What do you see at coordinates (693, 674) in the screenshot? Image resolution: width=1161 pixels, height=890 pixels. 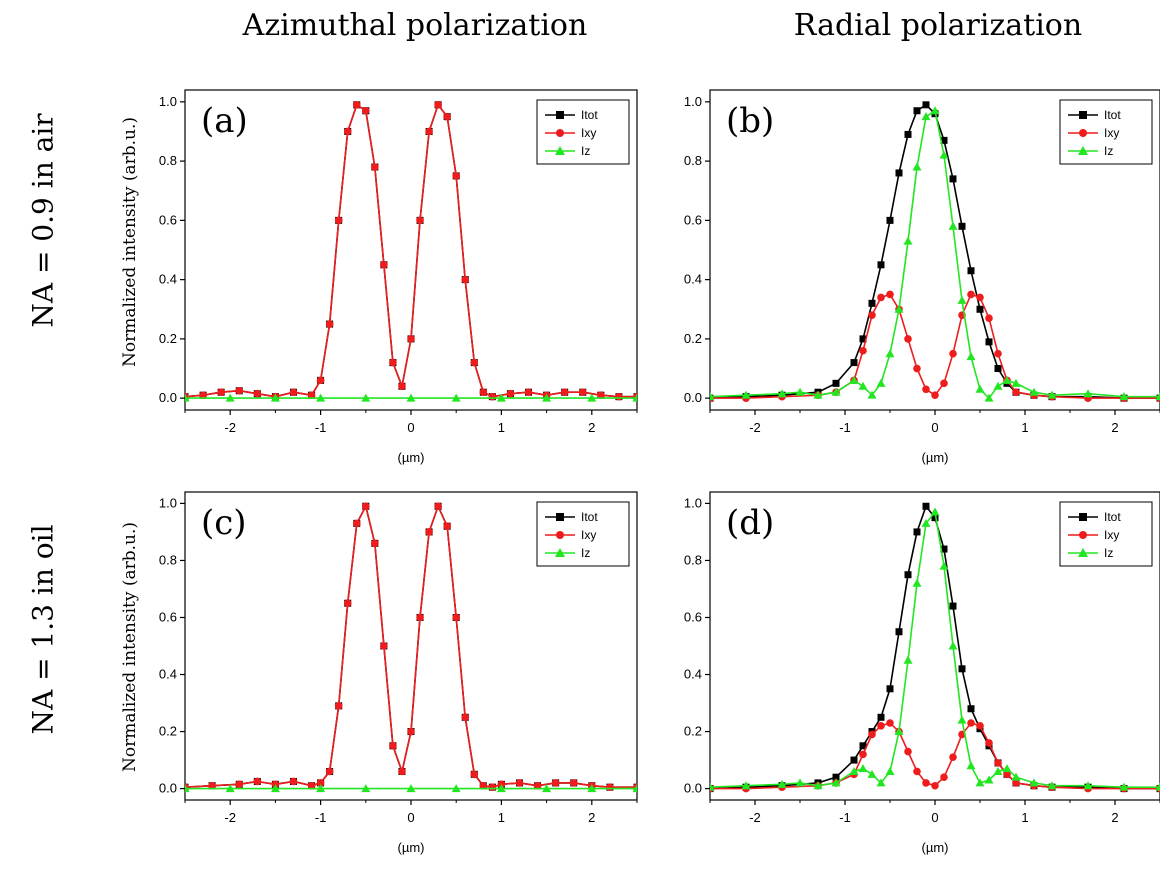 I see `y-tick-label: 0.4` at bounding box center [693, 674].